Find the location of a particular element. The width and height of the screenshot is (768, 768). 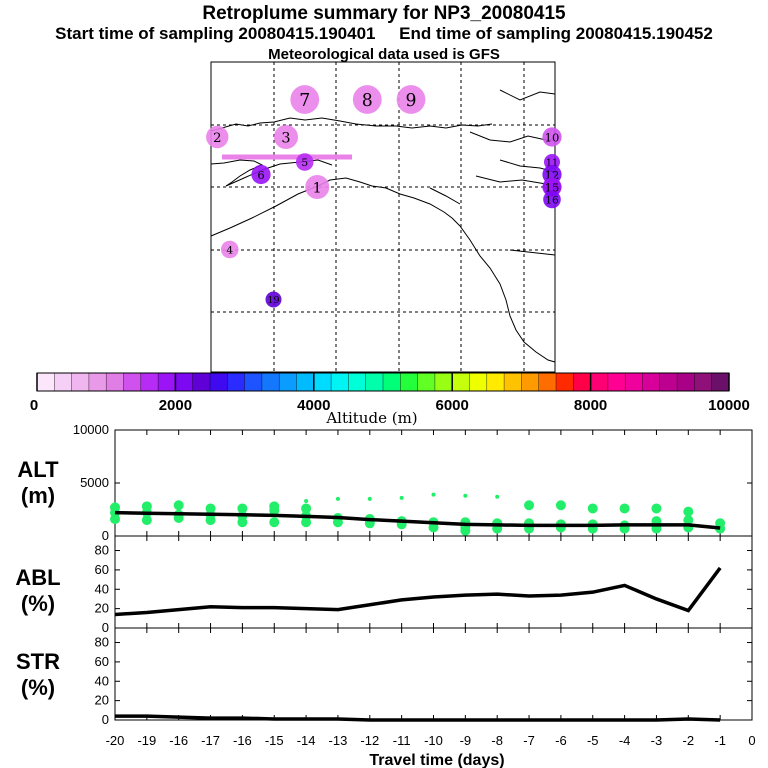

panel-labels: ALT (m) ABL (%) STR (%) is located at coordinates (37, 578).